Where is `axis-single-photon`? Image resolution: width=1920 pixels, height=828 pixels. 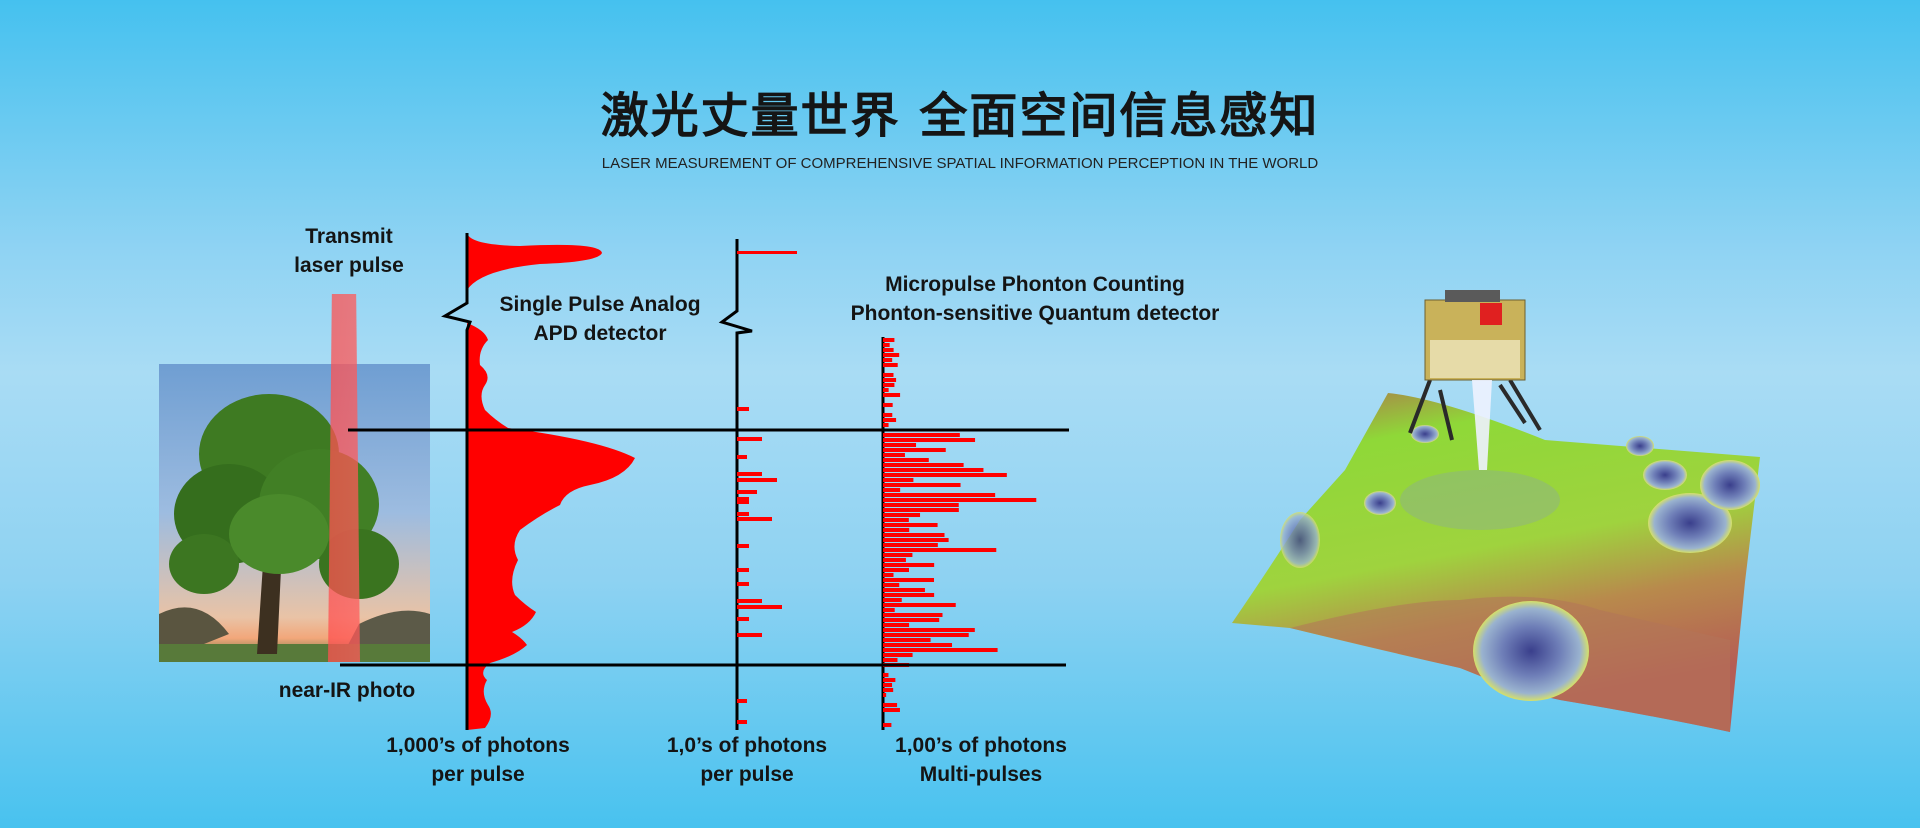
axis-single-photon is located at coordinates (735, 484).